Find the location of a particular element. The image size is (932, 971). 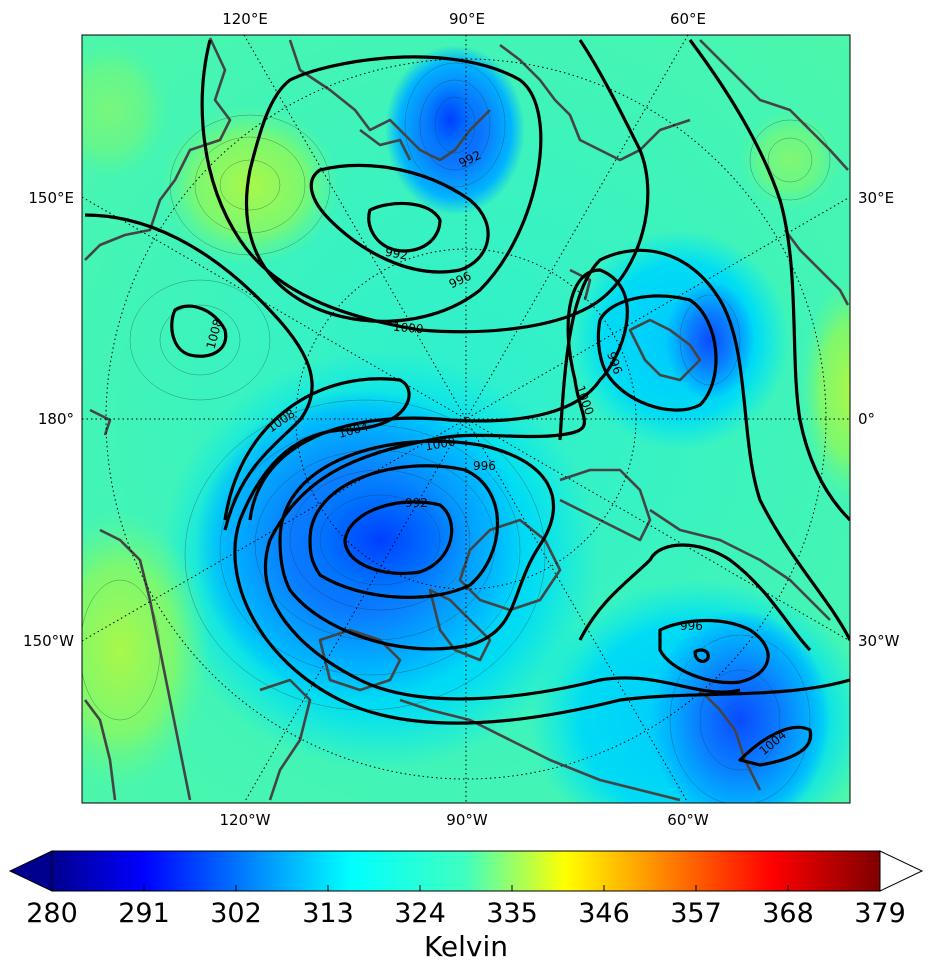

lon-label-top: 60°E is located at coordinates (688, 19).